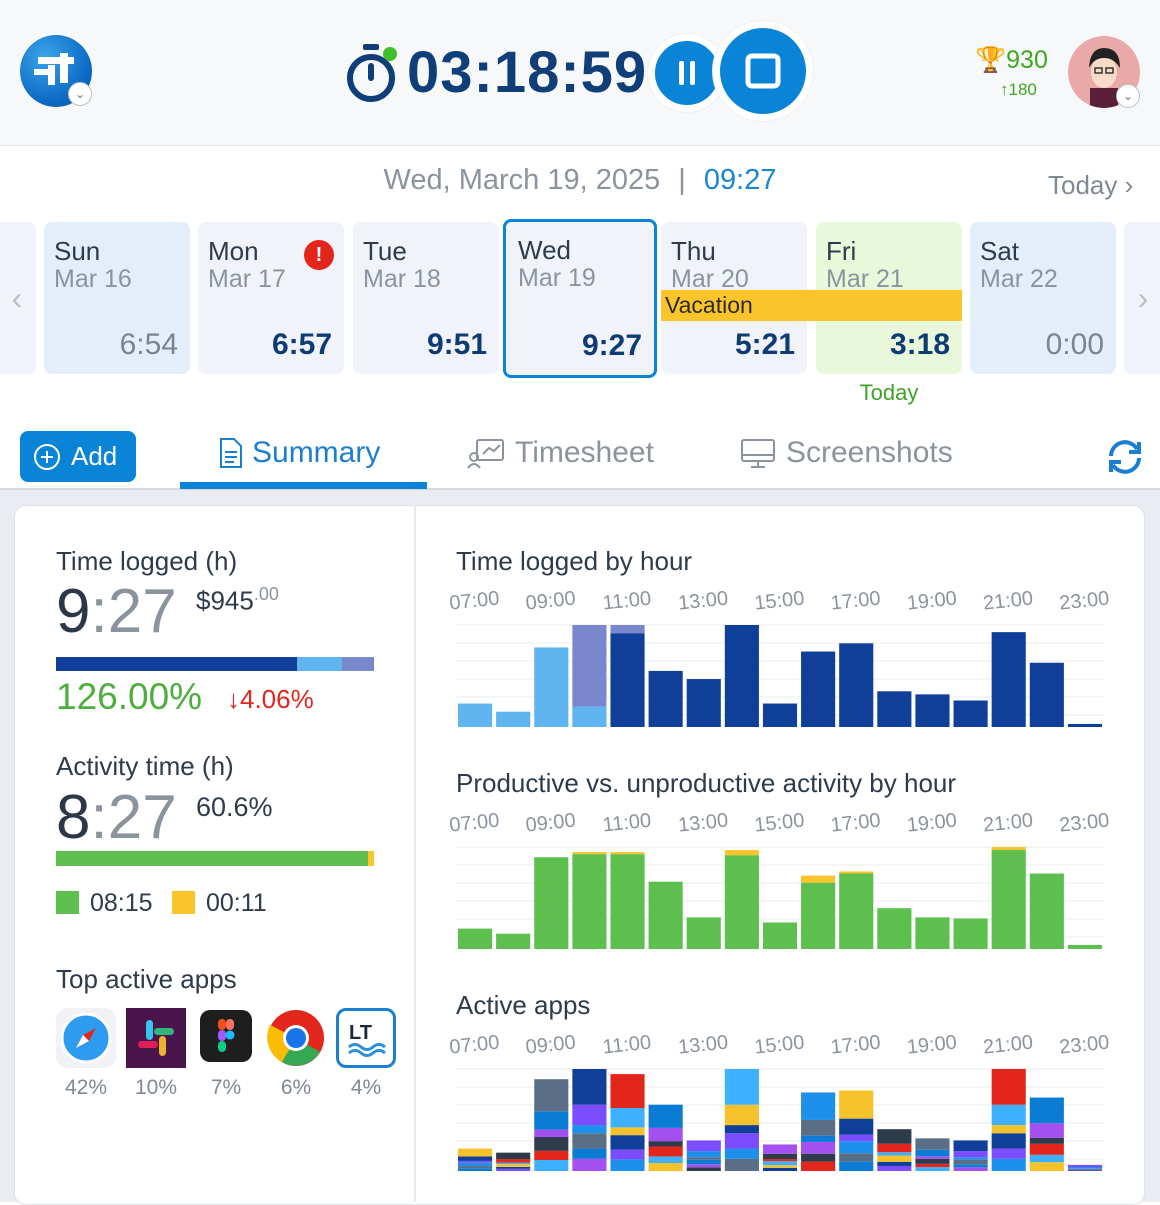 The image size is (1160, 1205). Describe the element at coordinates (116, 611) in the screenshot. I see `time-logged-value: 9:27` at that location.